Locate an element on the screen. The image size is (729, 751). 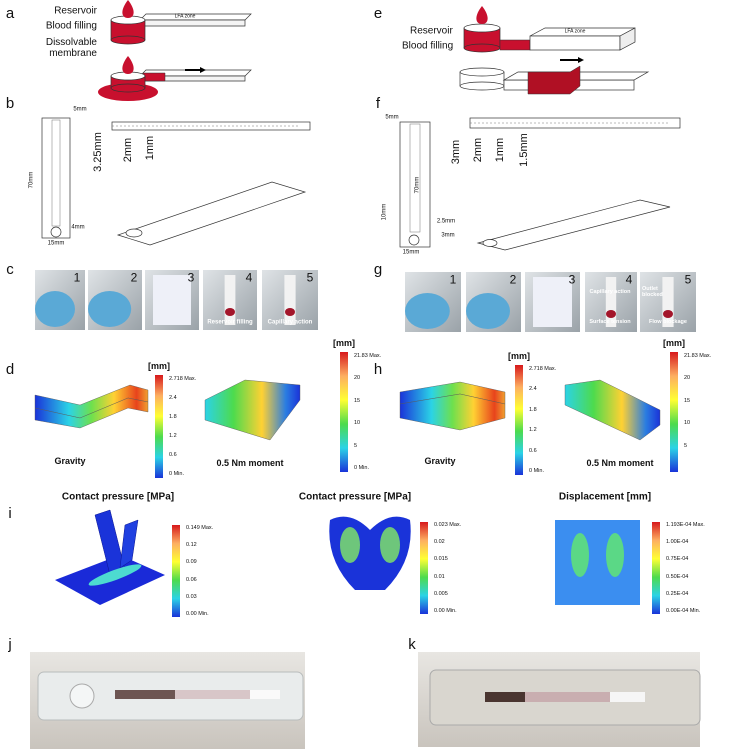
dimension: 4mm is located at coordinates (78, 227).